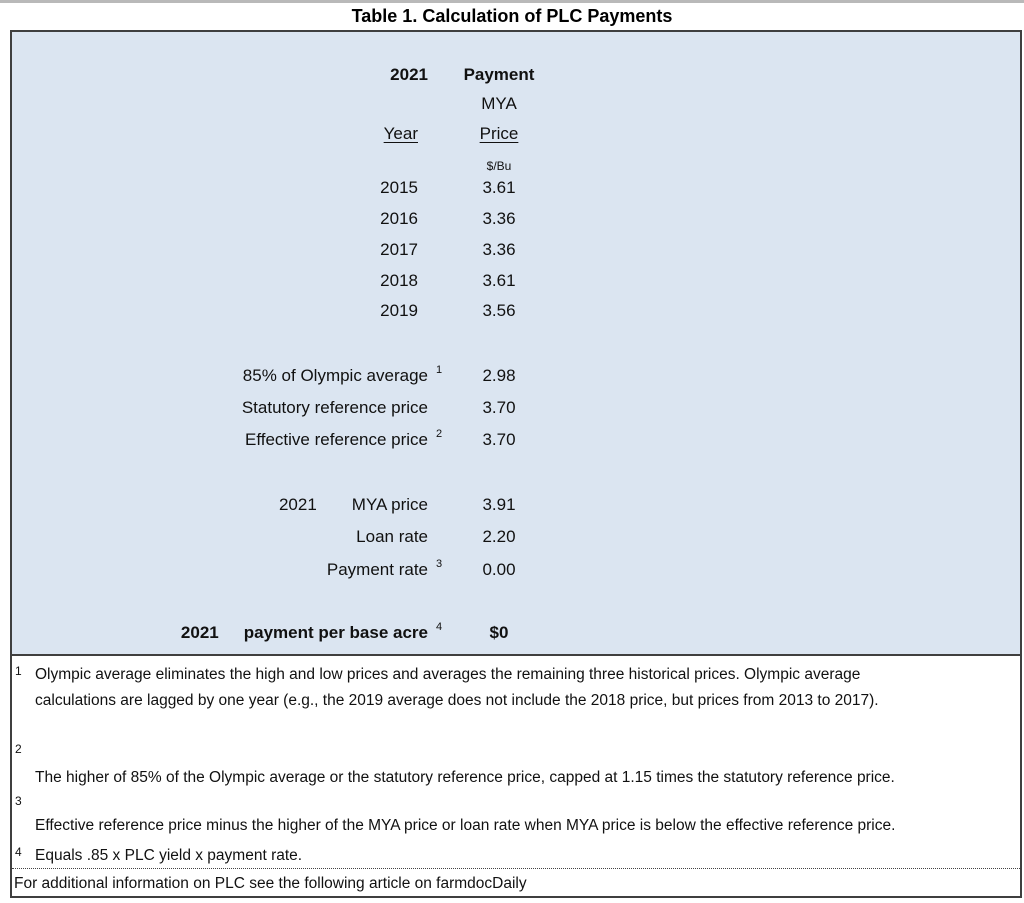 This screenshot has width=1024, height=903. Describe the element at coordinates (389, 504) in the screenshot. I see `current-label: MYA price` at that location.